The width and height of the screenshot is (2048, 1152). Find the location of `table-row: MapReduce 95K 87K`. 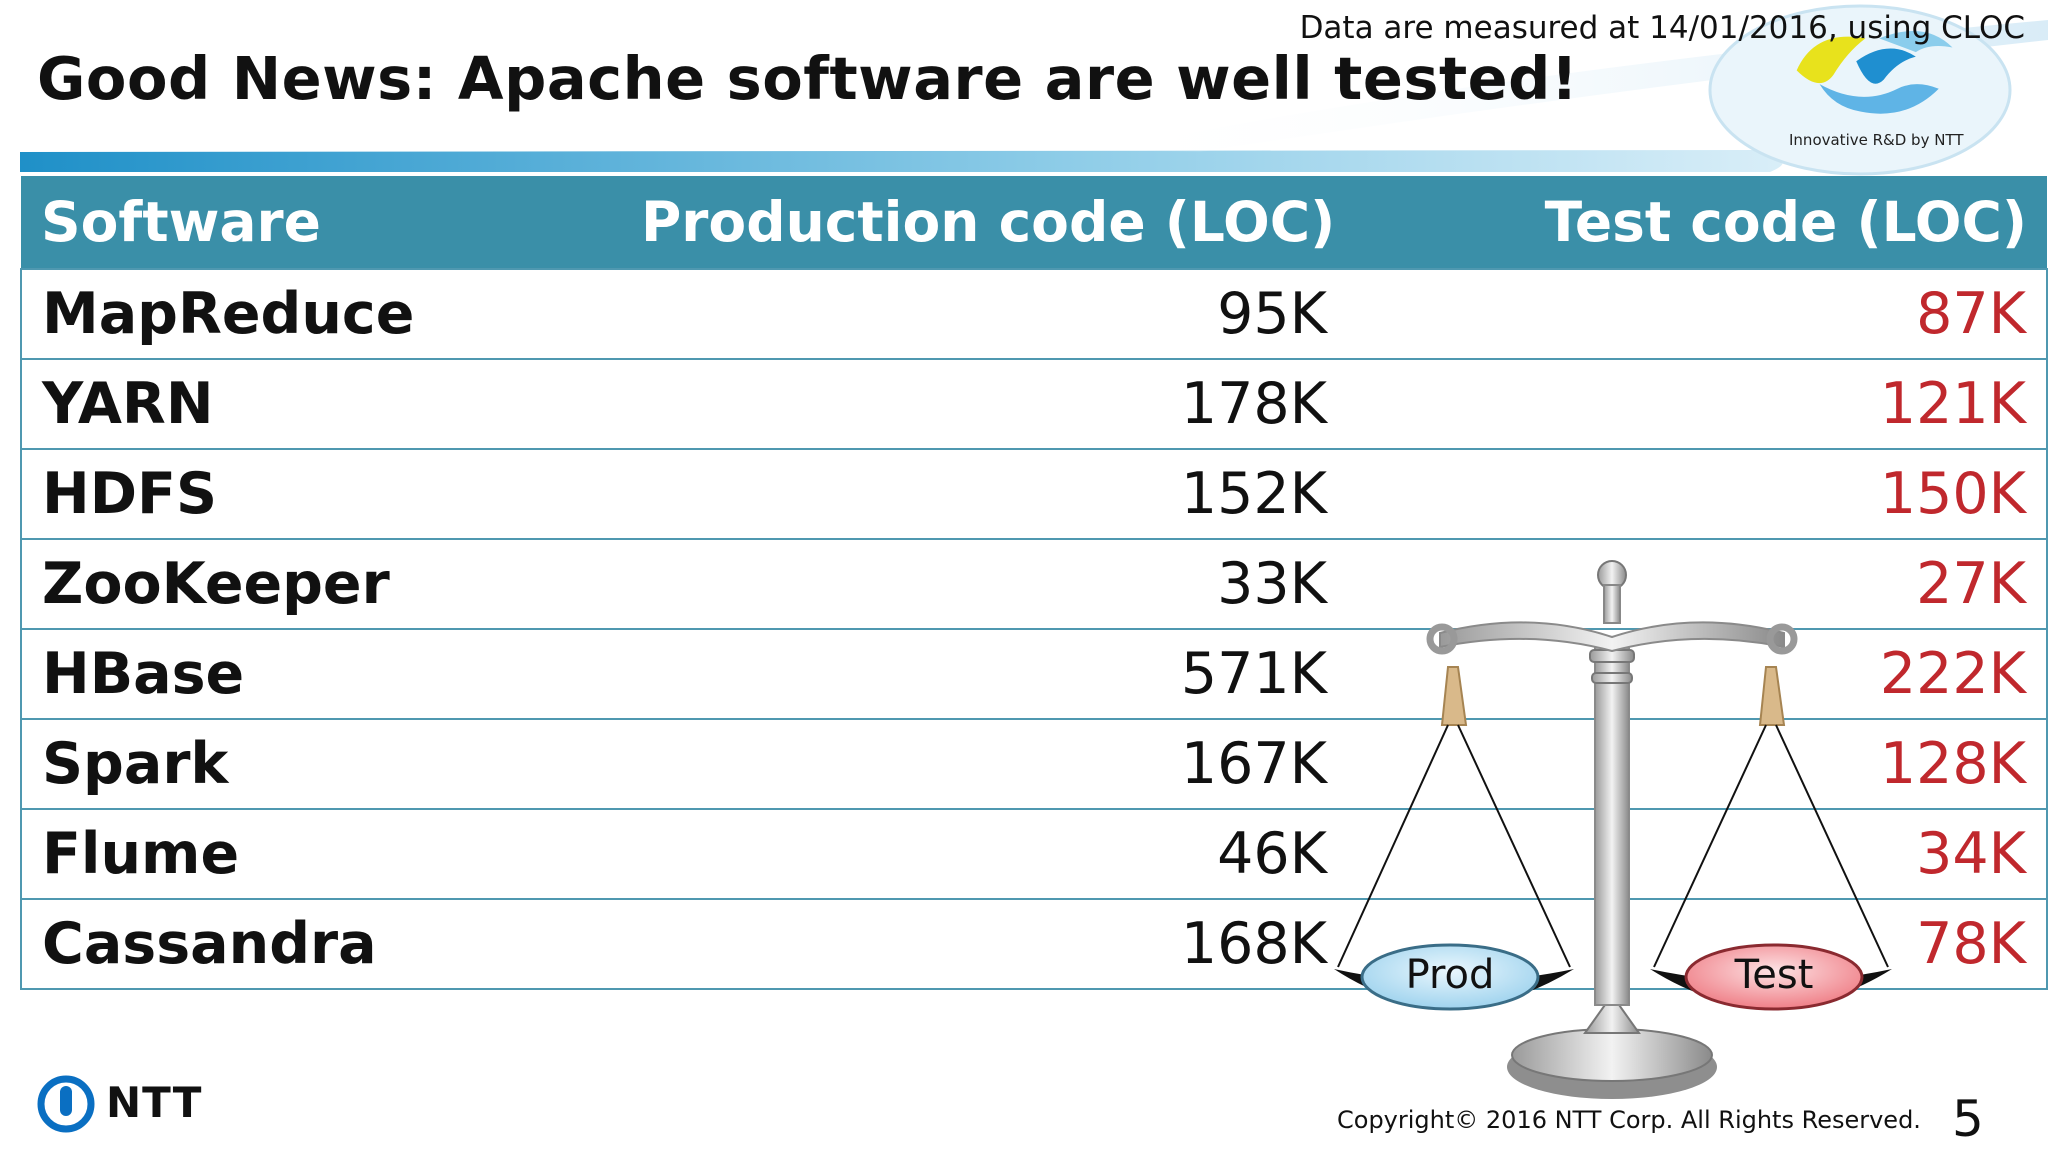

table-row: MapReduce 95K 87K is located at coordinates (1034, 314).